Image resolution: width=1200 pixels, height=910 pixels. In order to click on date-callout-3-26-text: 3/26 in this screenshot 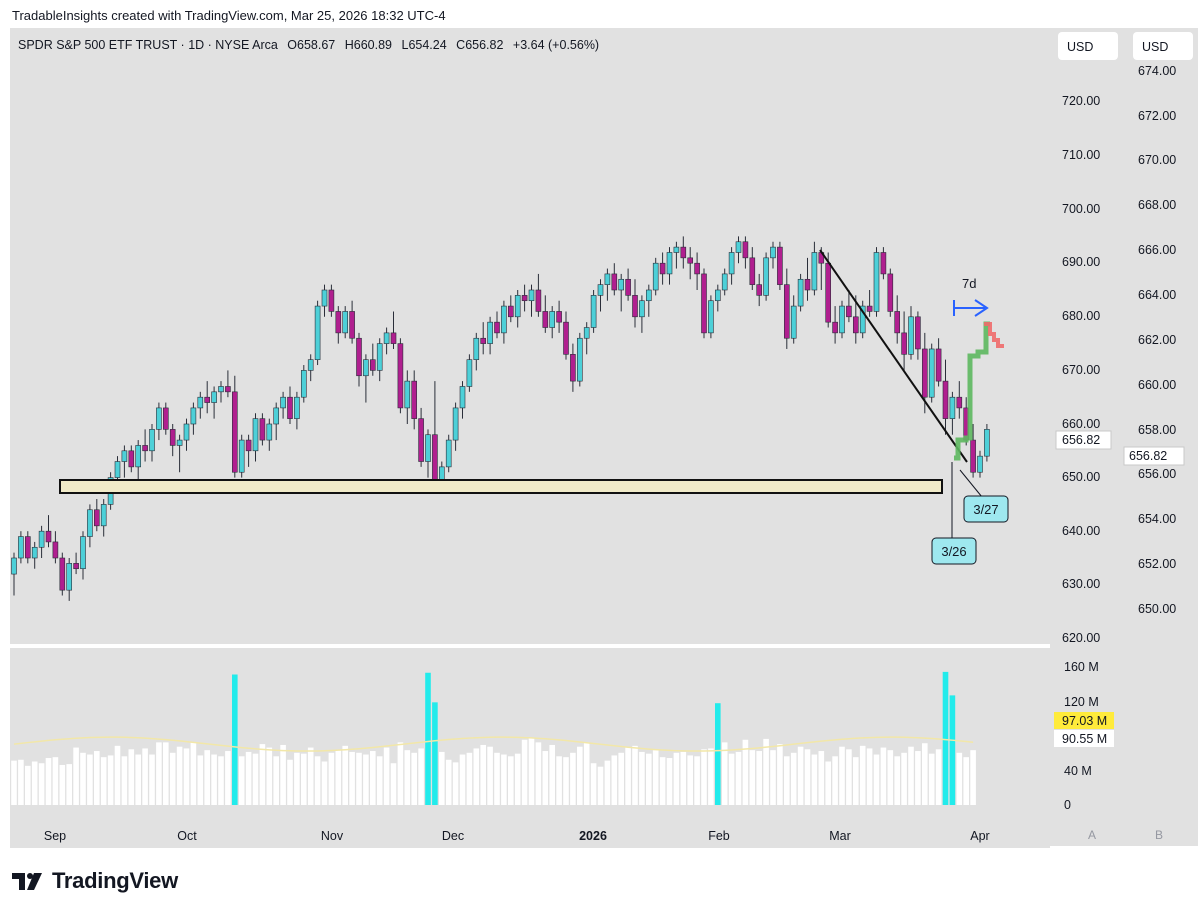, I will do `click(953, 551)`.